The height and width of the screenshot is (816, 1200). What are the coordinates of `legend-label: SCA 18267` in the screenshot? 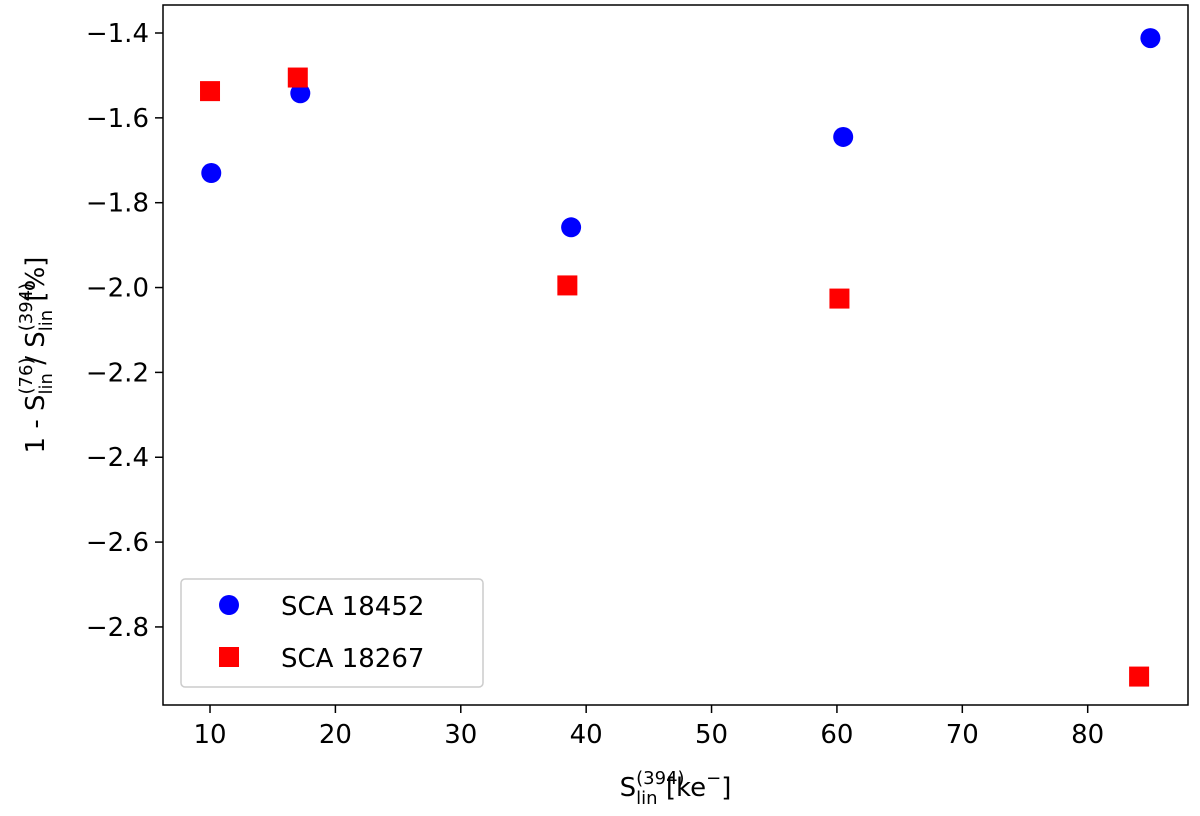 It's located at (352, 659).